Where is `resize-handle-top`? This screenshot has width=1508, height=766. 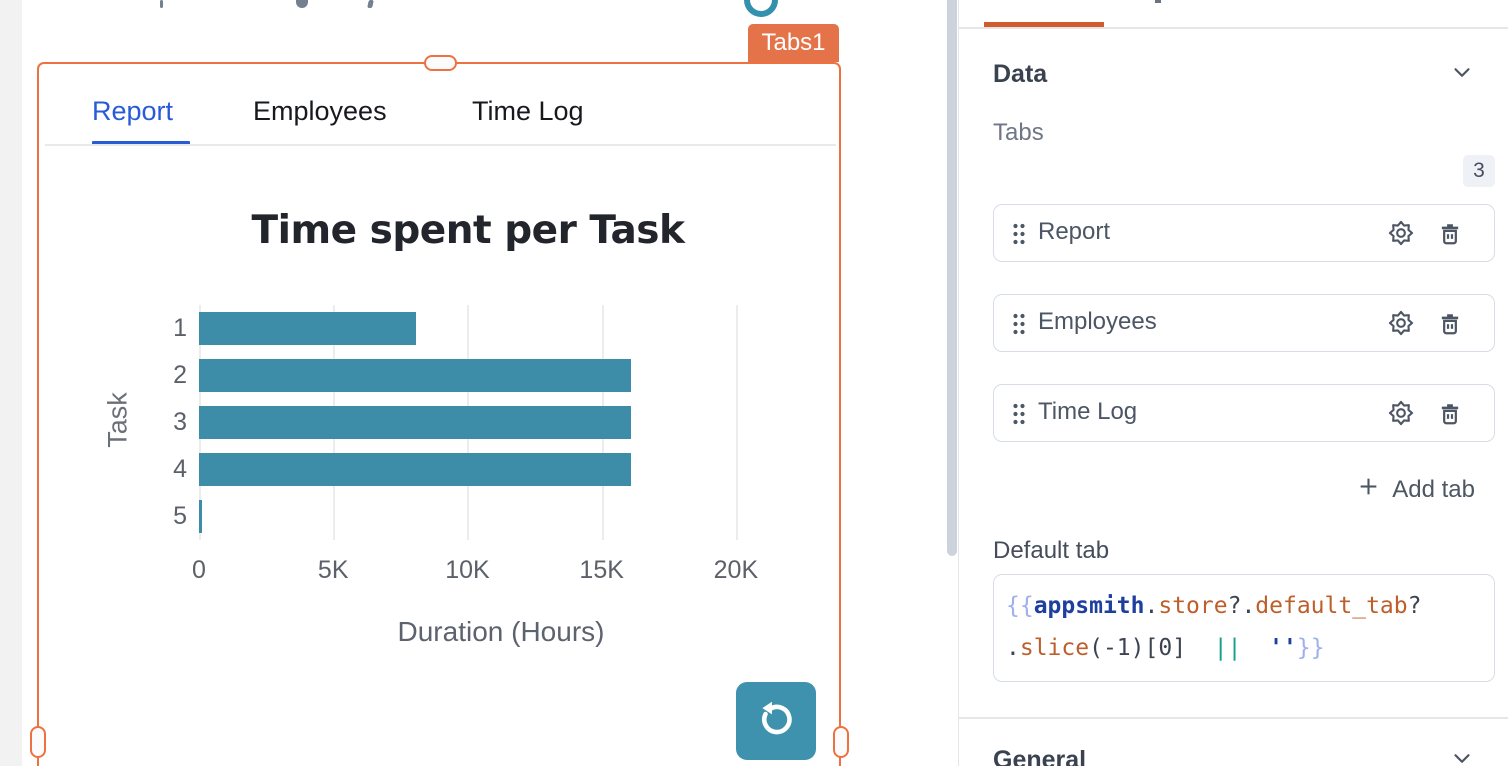
resize-handle-top is located at coordinates (440, 63).